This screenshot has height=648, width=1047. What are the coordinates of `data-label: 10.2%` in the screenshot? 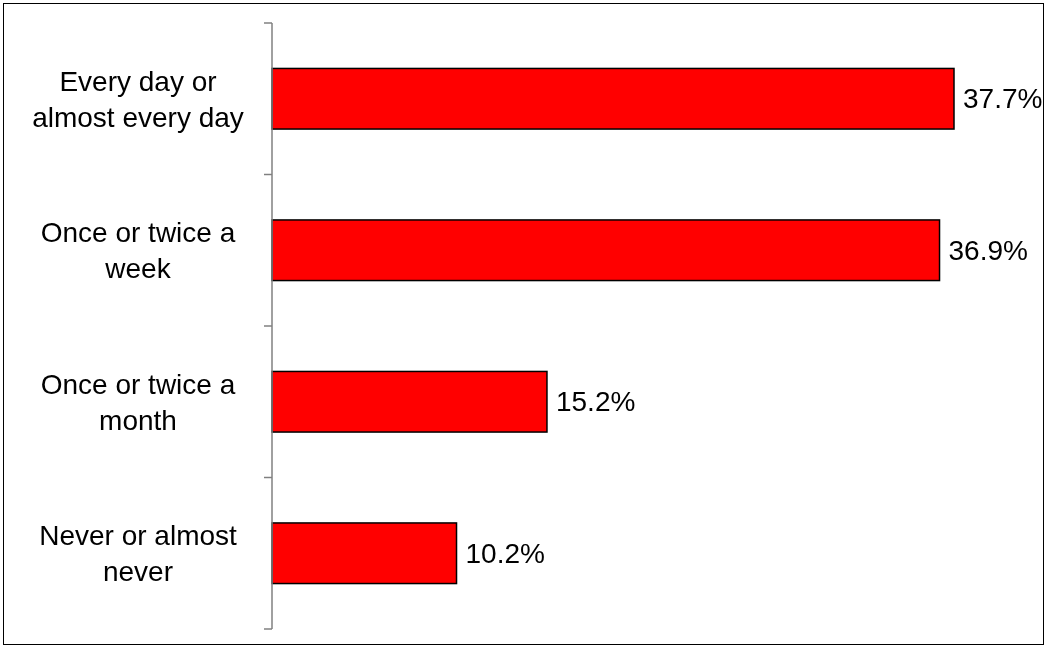 It's located at (505, 553).